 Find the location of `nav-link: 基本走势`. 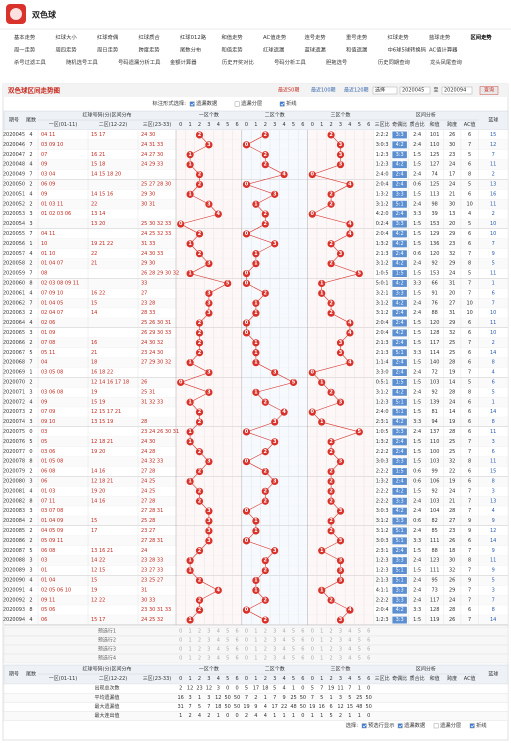

nav-link: 基本走势 is located at coordinates (25, 37).